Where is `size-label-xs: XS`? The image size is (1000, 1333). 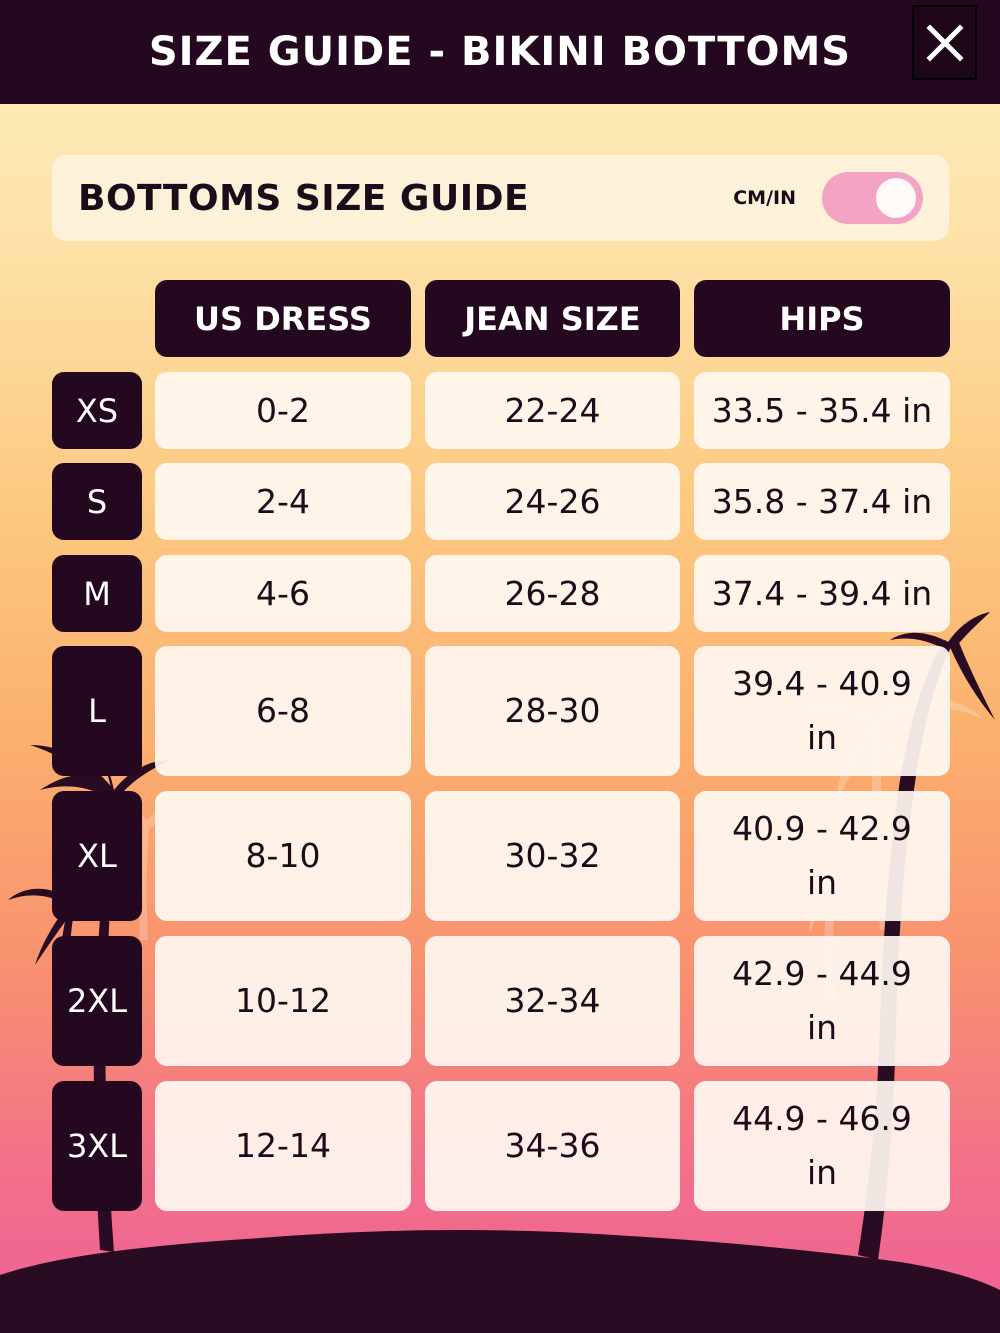 size-label-xs: XS is located at coordinates (97, 410).